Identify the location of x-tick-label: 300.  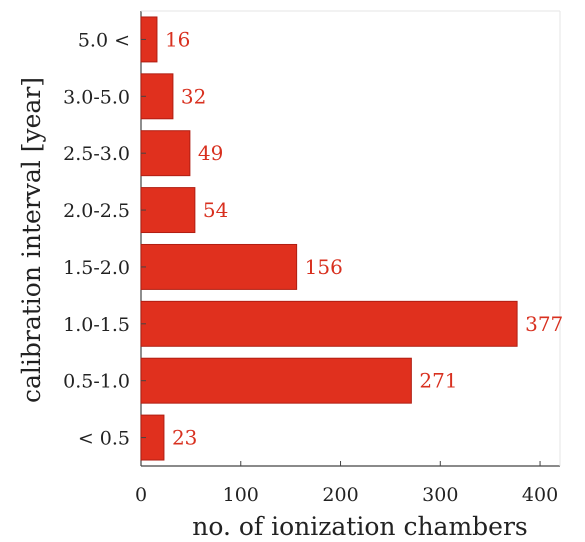
(440, 495).